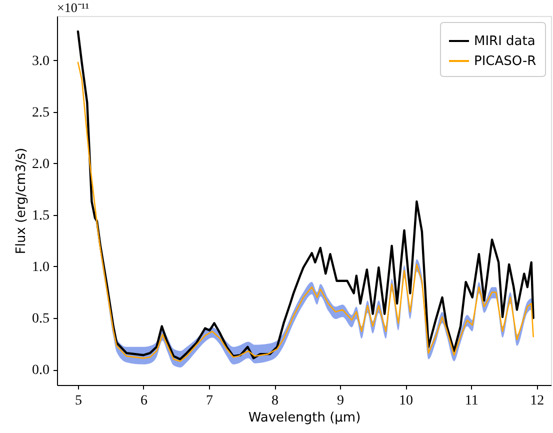 Image resolution: width=553 pixels, height=433 pixels. Describe the element at coordinates (41, 164) in the screenshot. I see `y-tick-label: 2.0` at that location.